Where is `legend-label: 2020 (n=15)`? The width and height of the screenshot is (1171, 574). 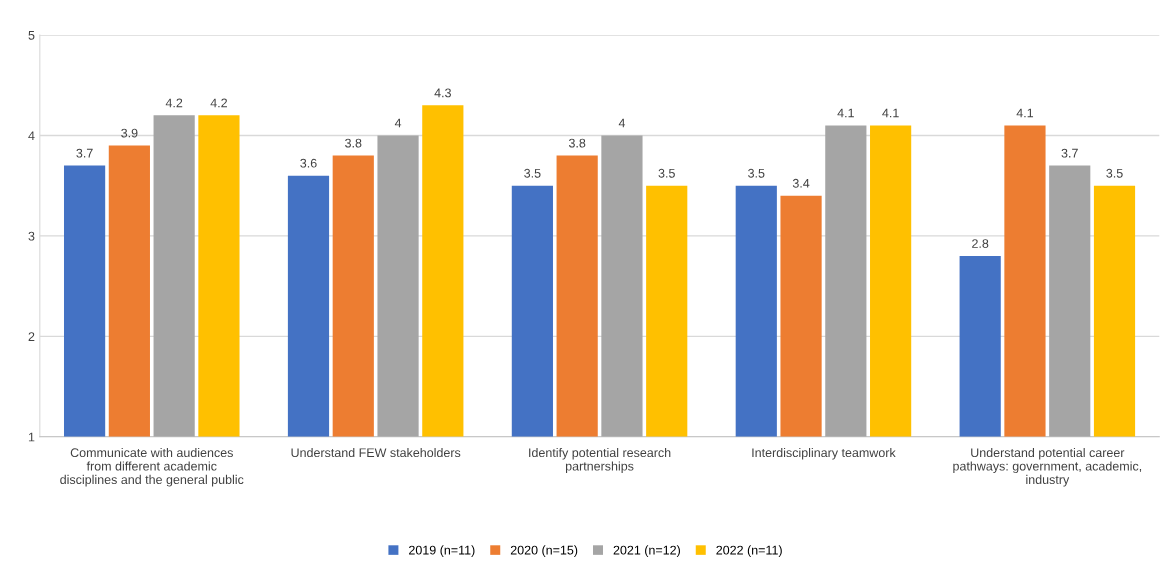 legend-label: 2020 (n=15) is located at coordinates (544, 551).